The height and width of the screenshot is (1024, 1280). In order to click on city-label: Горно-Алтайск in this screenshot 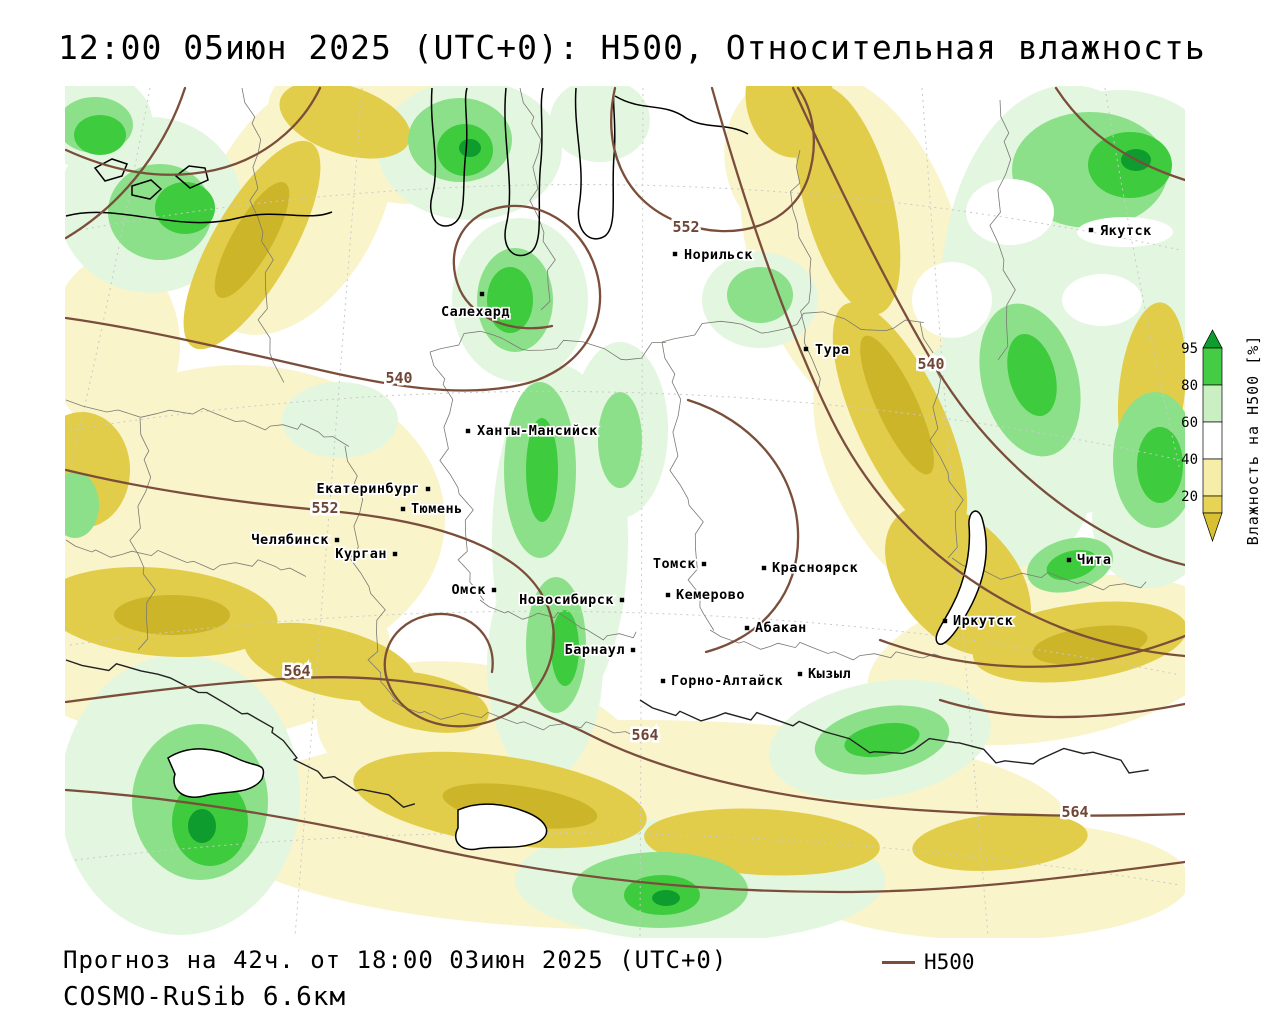, I will do `click(727, 681)`.